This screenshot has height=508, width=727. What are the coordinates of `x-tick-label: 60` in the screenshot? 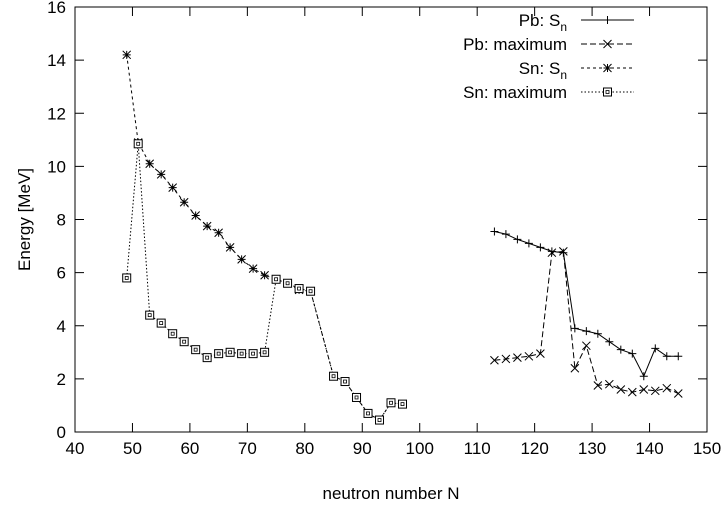 It's located at (189, 448).